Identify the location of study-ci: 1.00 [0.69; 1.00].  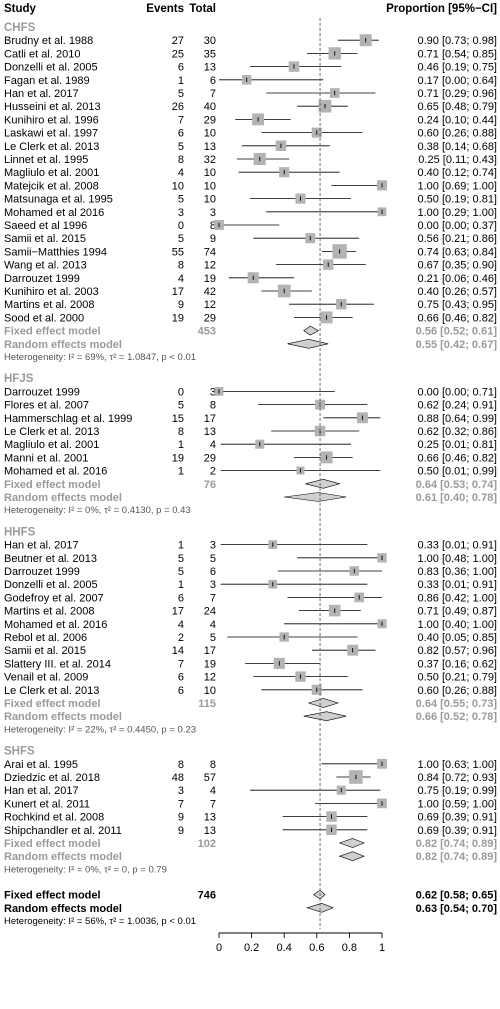
(457, 186).